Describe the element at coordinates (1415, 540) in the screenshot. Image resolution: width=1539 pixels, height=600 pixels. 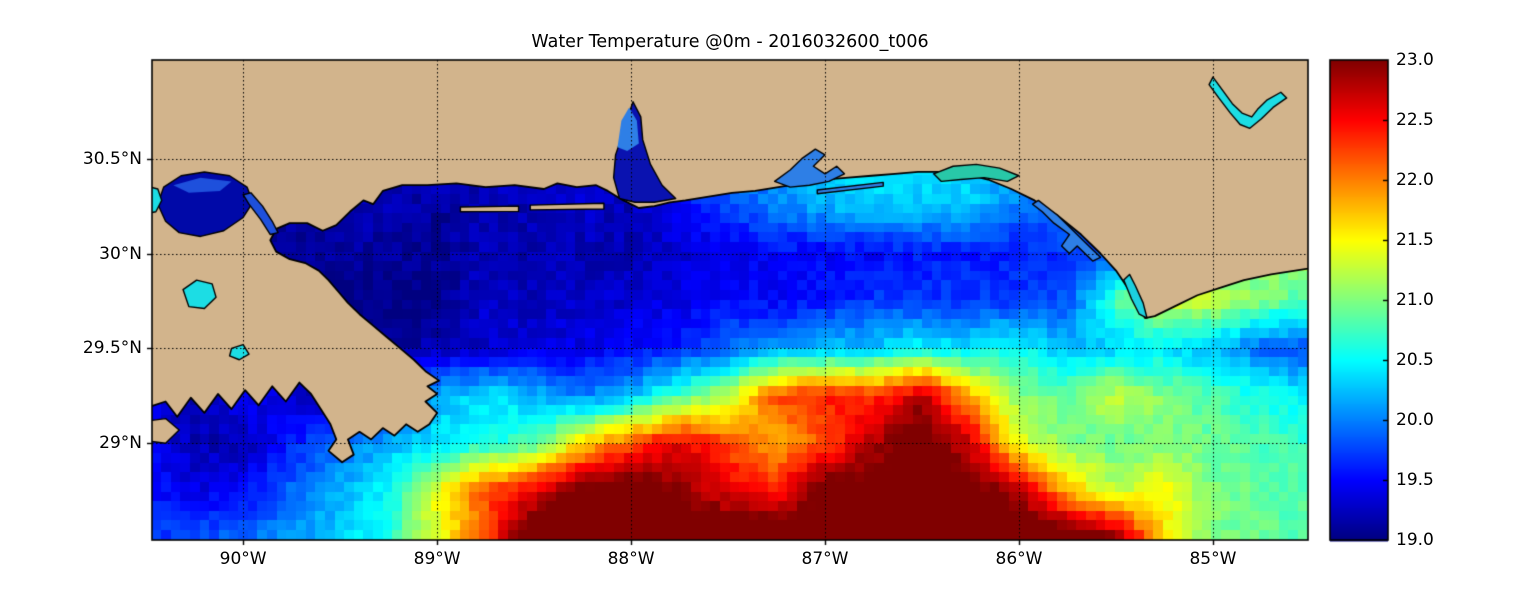
I see `colorbar-tick-label: 19.0` at that location.